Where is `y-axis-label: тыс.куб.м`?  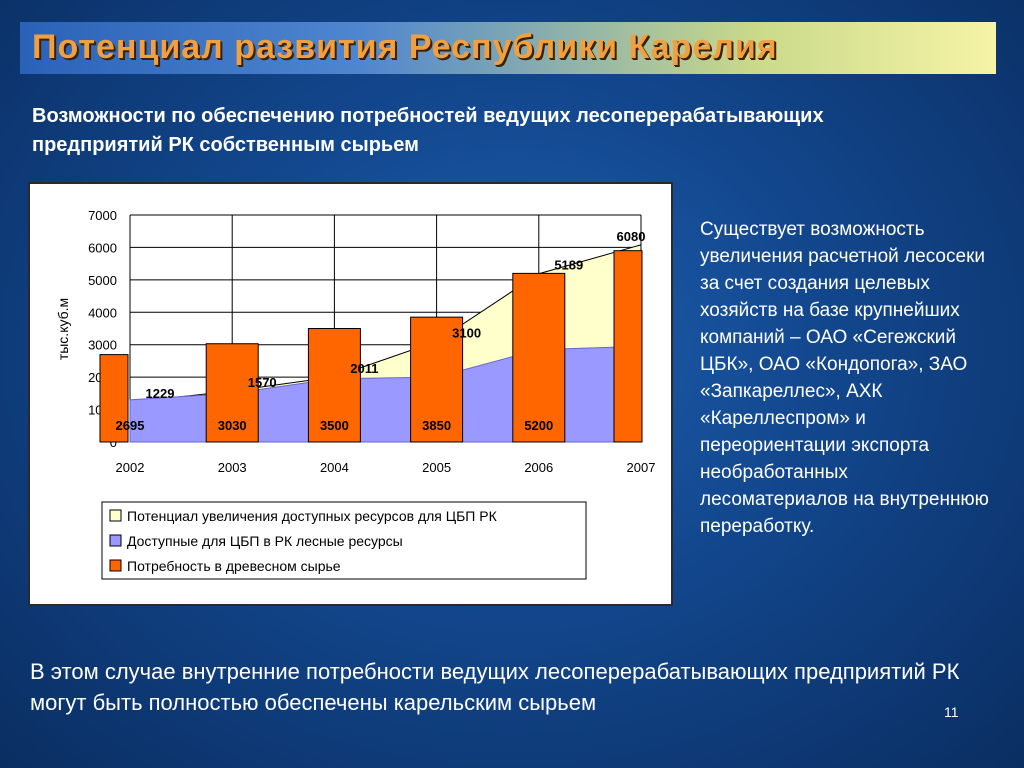
y-axis-label: тыс.куб.м is located at coordinates (63, 329).